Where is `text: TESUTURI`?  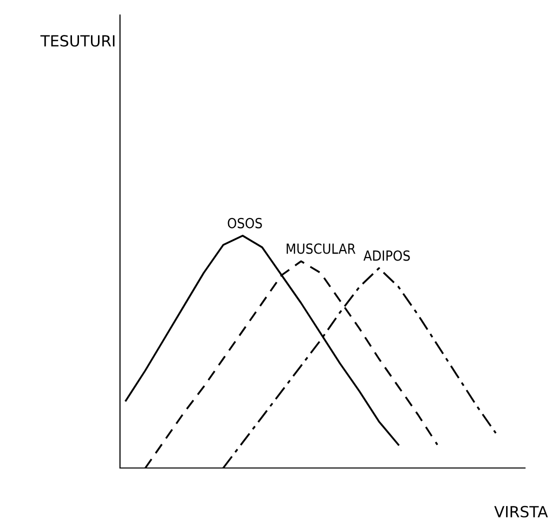 text: TESUTURI is located at coordinates (77, 41).